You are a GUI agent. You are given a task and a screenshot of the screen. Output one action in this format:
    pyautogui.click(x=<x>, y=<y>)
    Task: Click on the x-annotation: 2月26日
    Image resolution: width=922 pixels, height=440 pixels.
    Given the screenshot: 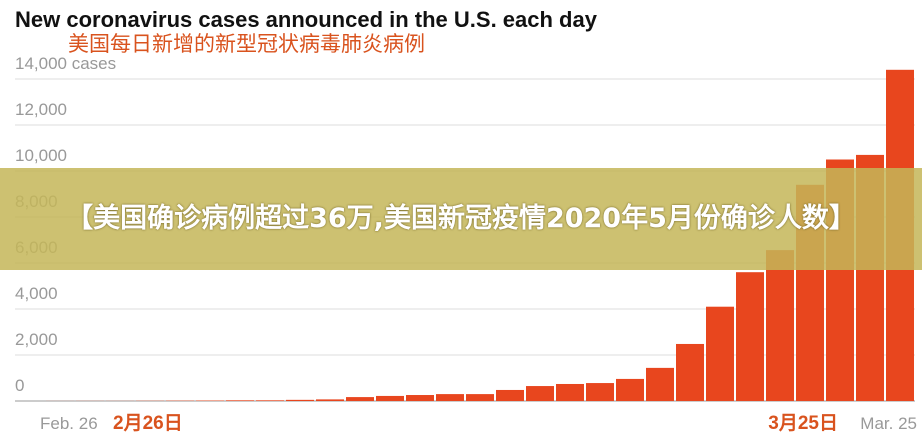 What is the action you would take?
    pyautogui.click(x=148, y=423)
    